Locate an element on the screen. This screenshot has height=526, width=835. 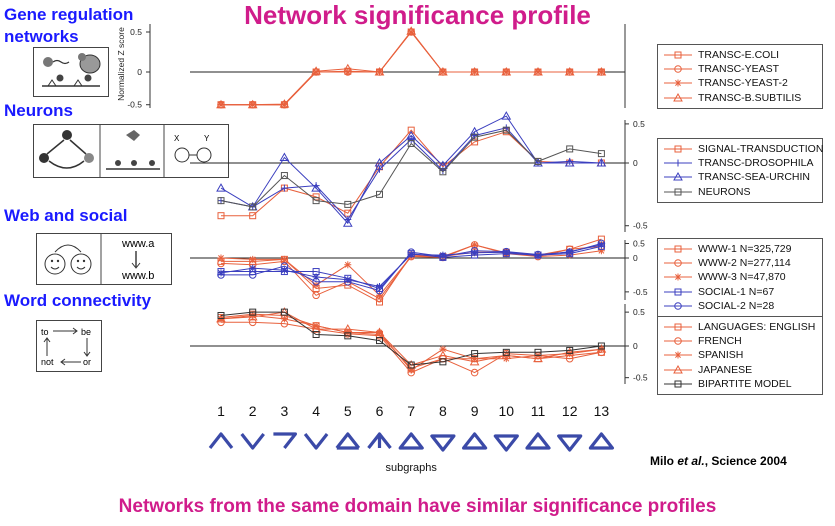
panel-2: -0.5 0 0.5 is located at coordinates (419, 270).